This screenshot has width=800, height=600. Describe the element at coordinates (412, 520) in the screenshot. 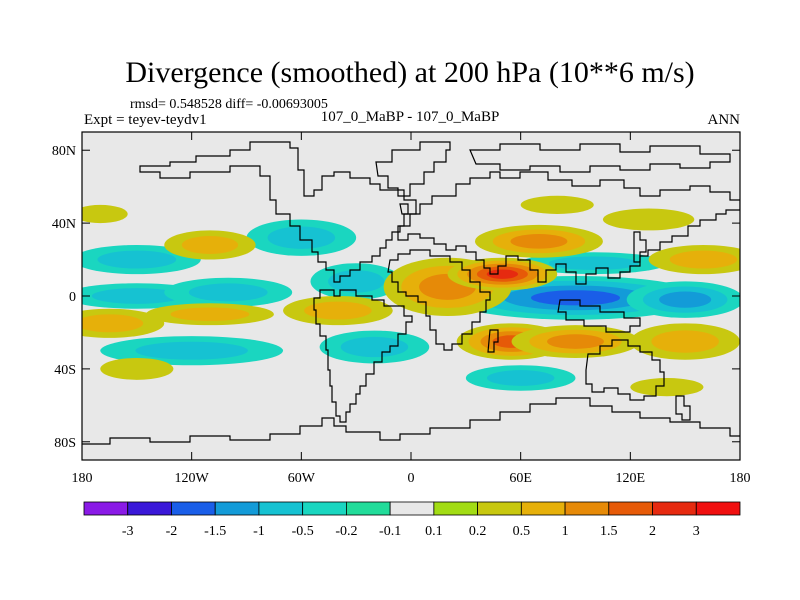

I see `colorbar: -3 -2 -1.5 -1 -0.5 -0.2 -0.1 0.1 0.2 0.5 1 1.5 2 3` at that location.